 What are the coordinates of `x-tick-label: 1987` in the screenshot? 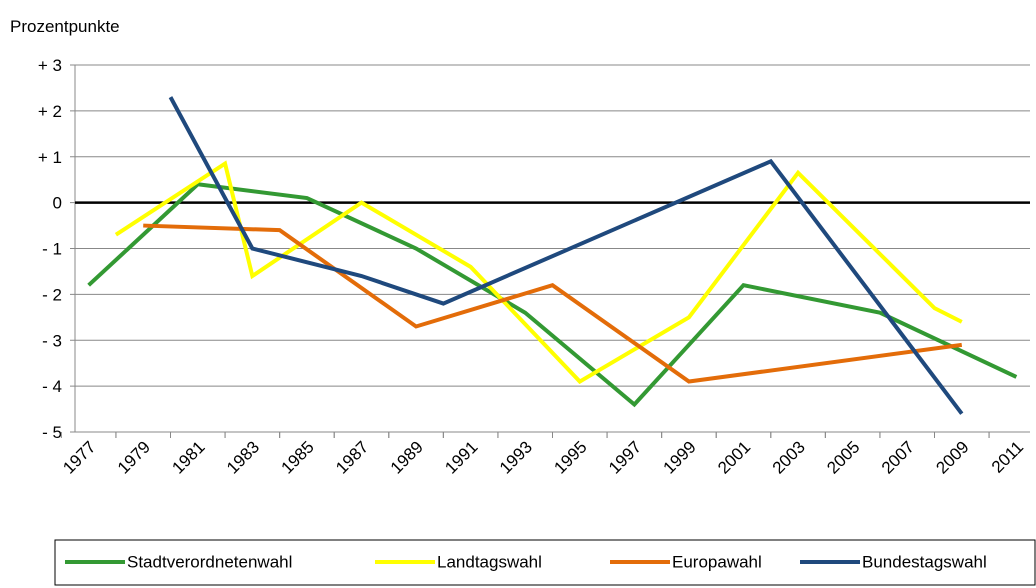 It's located at (352, 457).